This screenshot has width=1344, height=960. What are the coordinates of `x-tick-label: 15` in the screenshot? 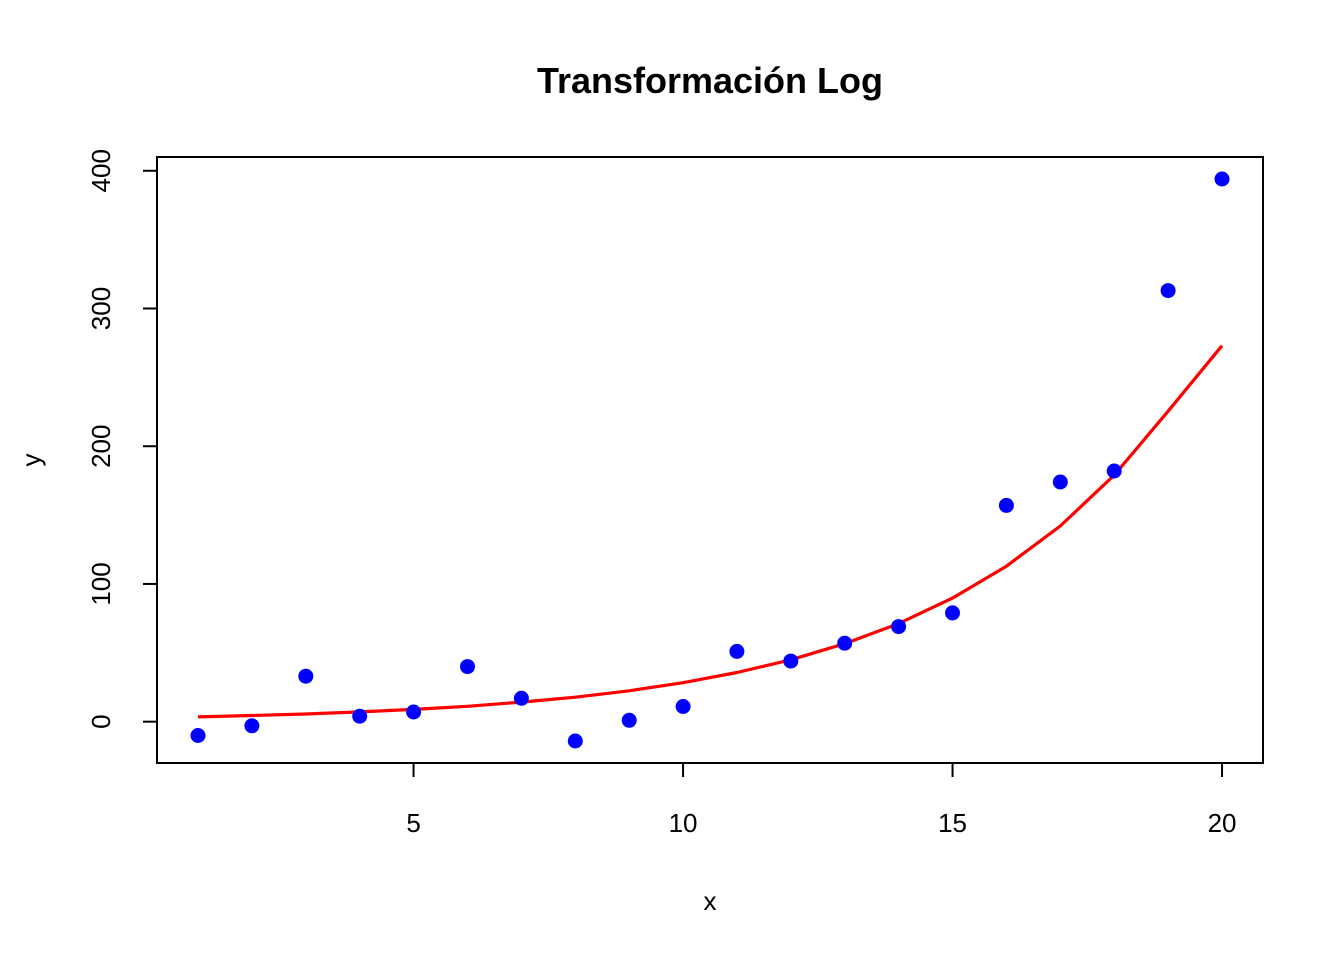 It's located at (952, 823).